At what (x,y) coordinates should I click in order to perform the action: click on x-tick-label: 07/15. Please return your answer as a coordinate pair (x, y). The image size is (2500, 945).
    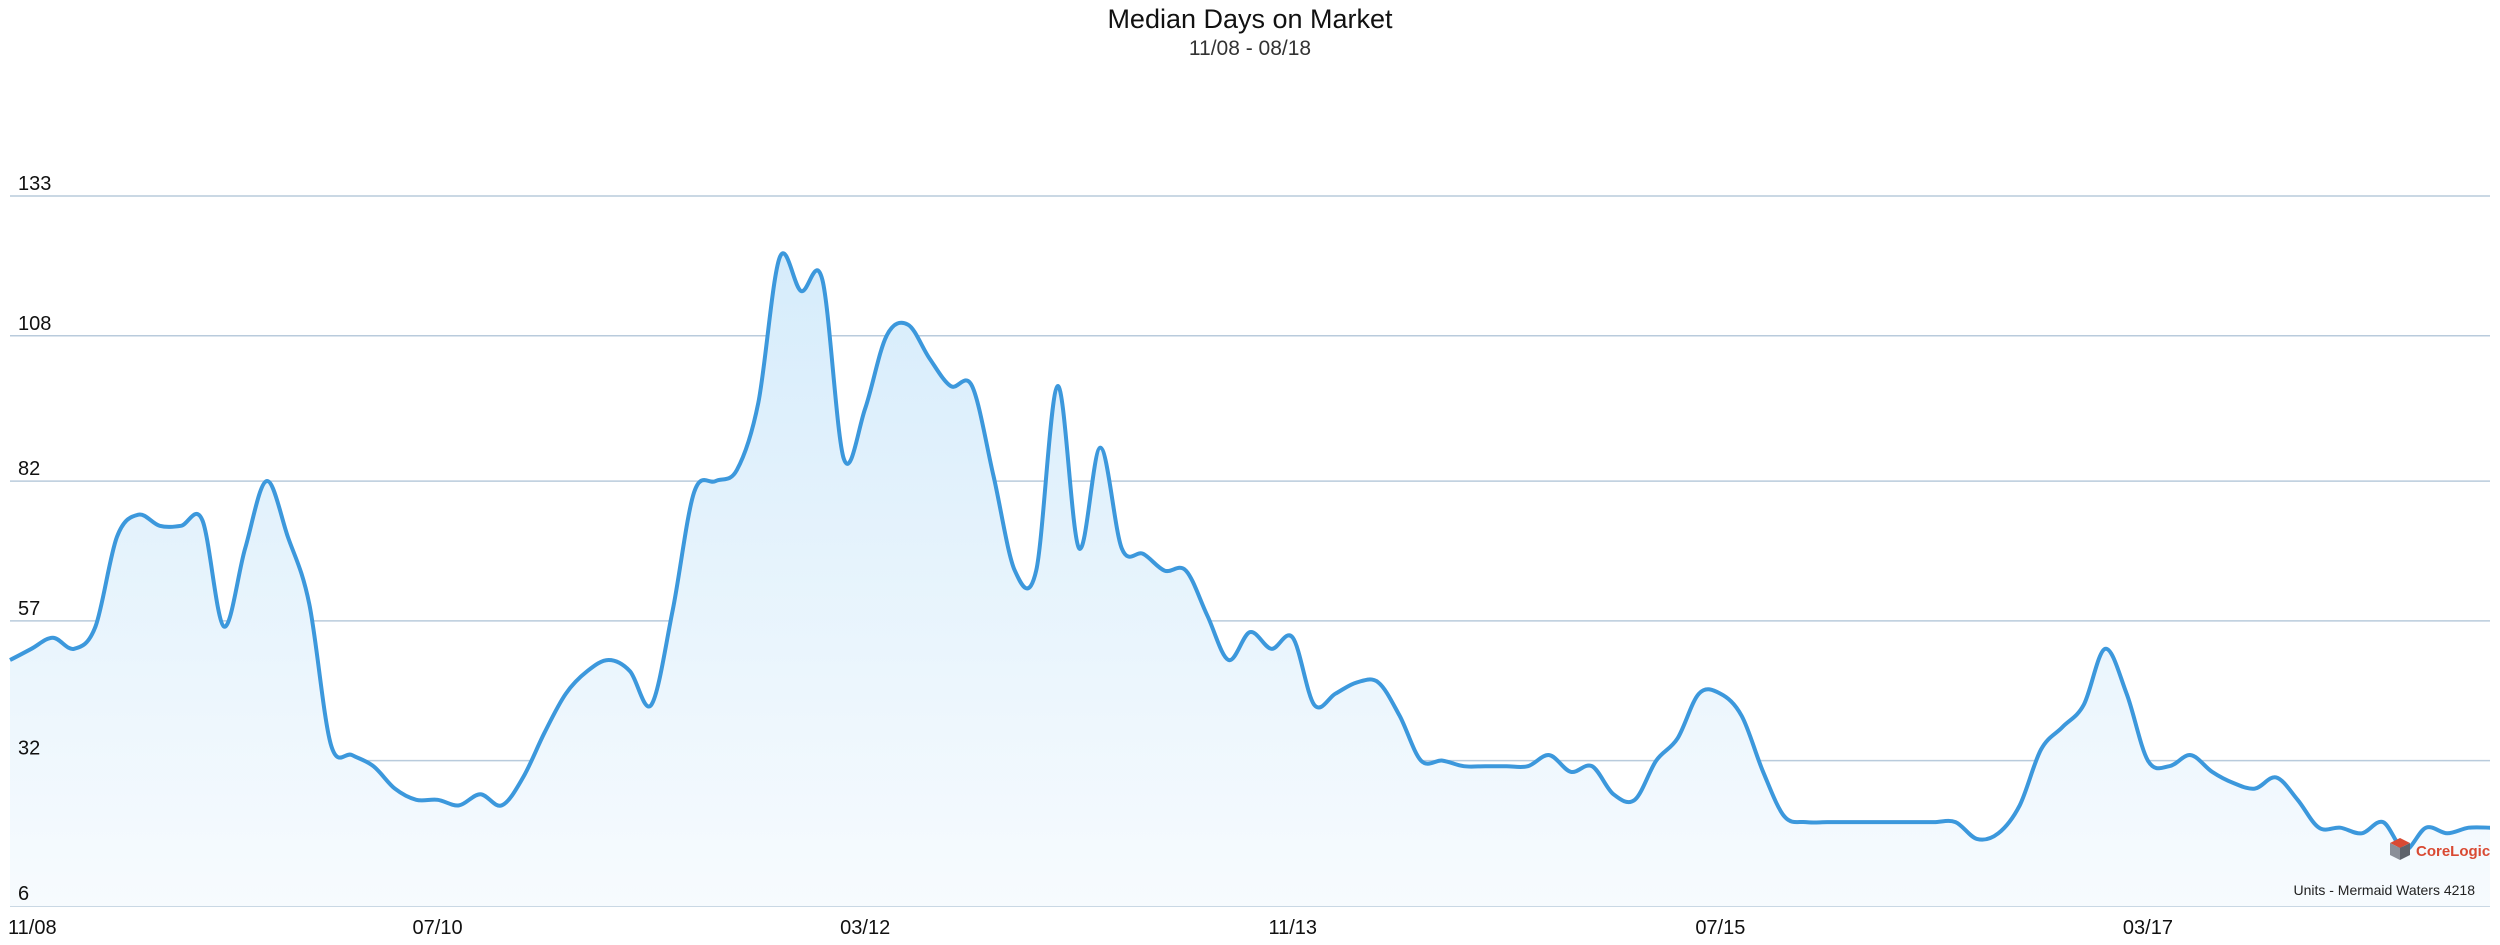
    Looking at the image, I should click on (1720, 928).